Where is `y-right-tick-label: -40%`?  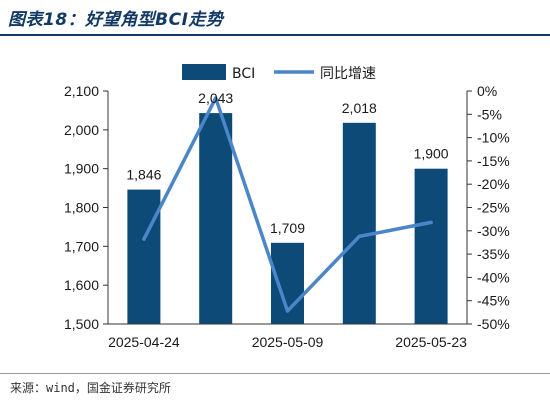 y-right-tick-label: -40% is located at coordinates (493, 277).